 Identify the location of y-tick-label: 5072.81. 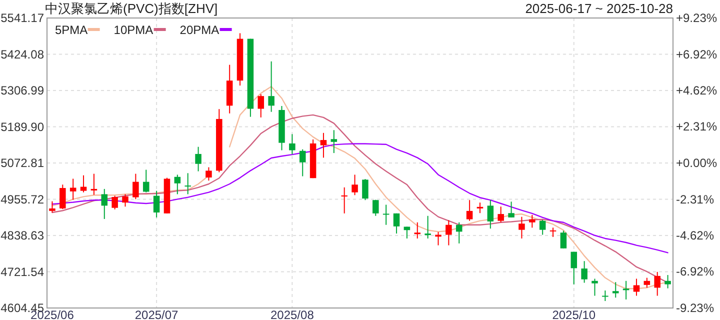
(22, 163).